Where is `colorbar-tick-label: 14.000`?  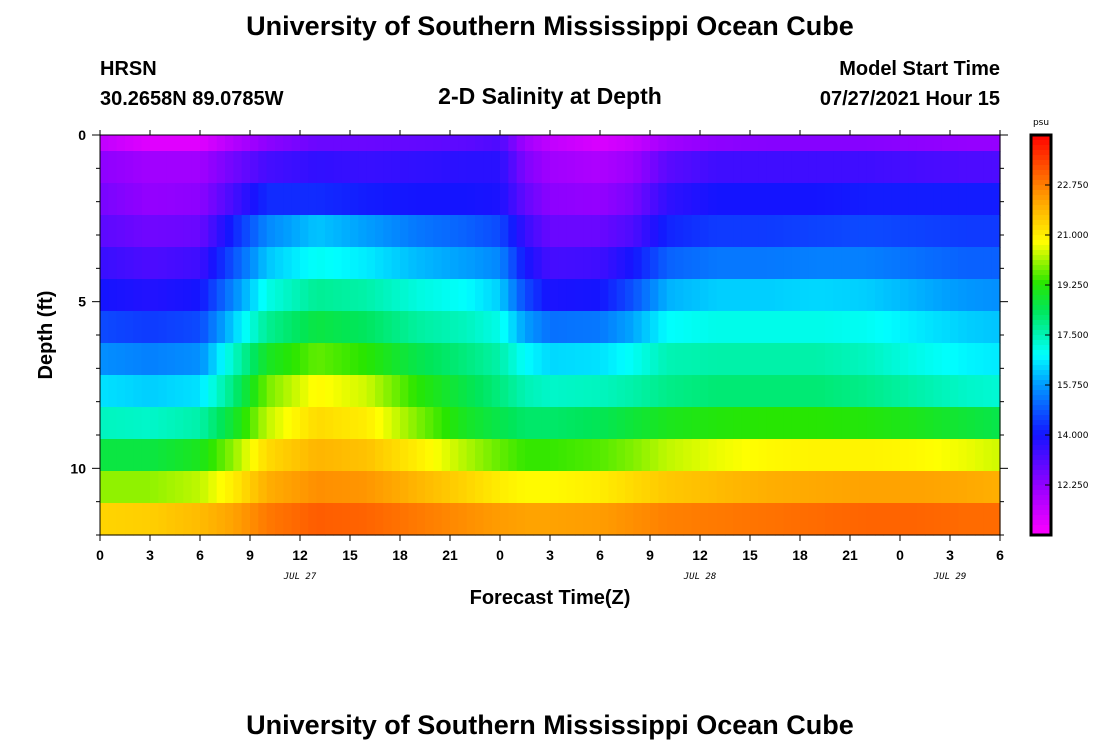
colorbar-tick-label: 14.000 is located at coordinates (1073, 436).